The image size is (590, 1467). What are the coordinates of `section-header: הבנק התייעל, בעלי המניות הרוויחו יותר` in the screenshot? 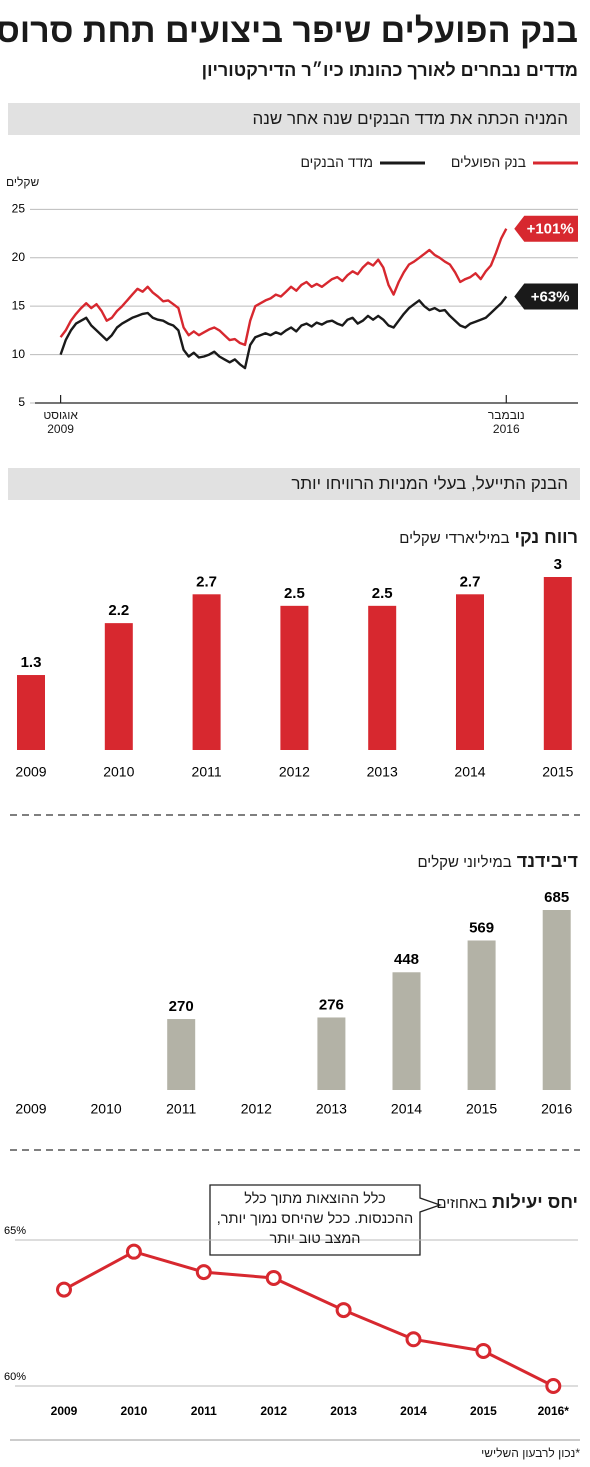 It's located at (294, 484).